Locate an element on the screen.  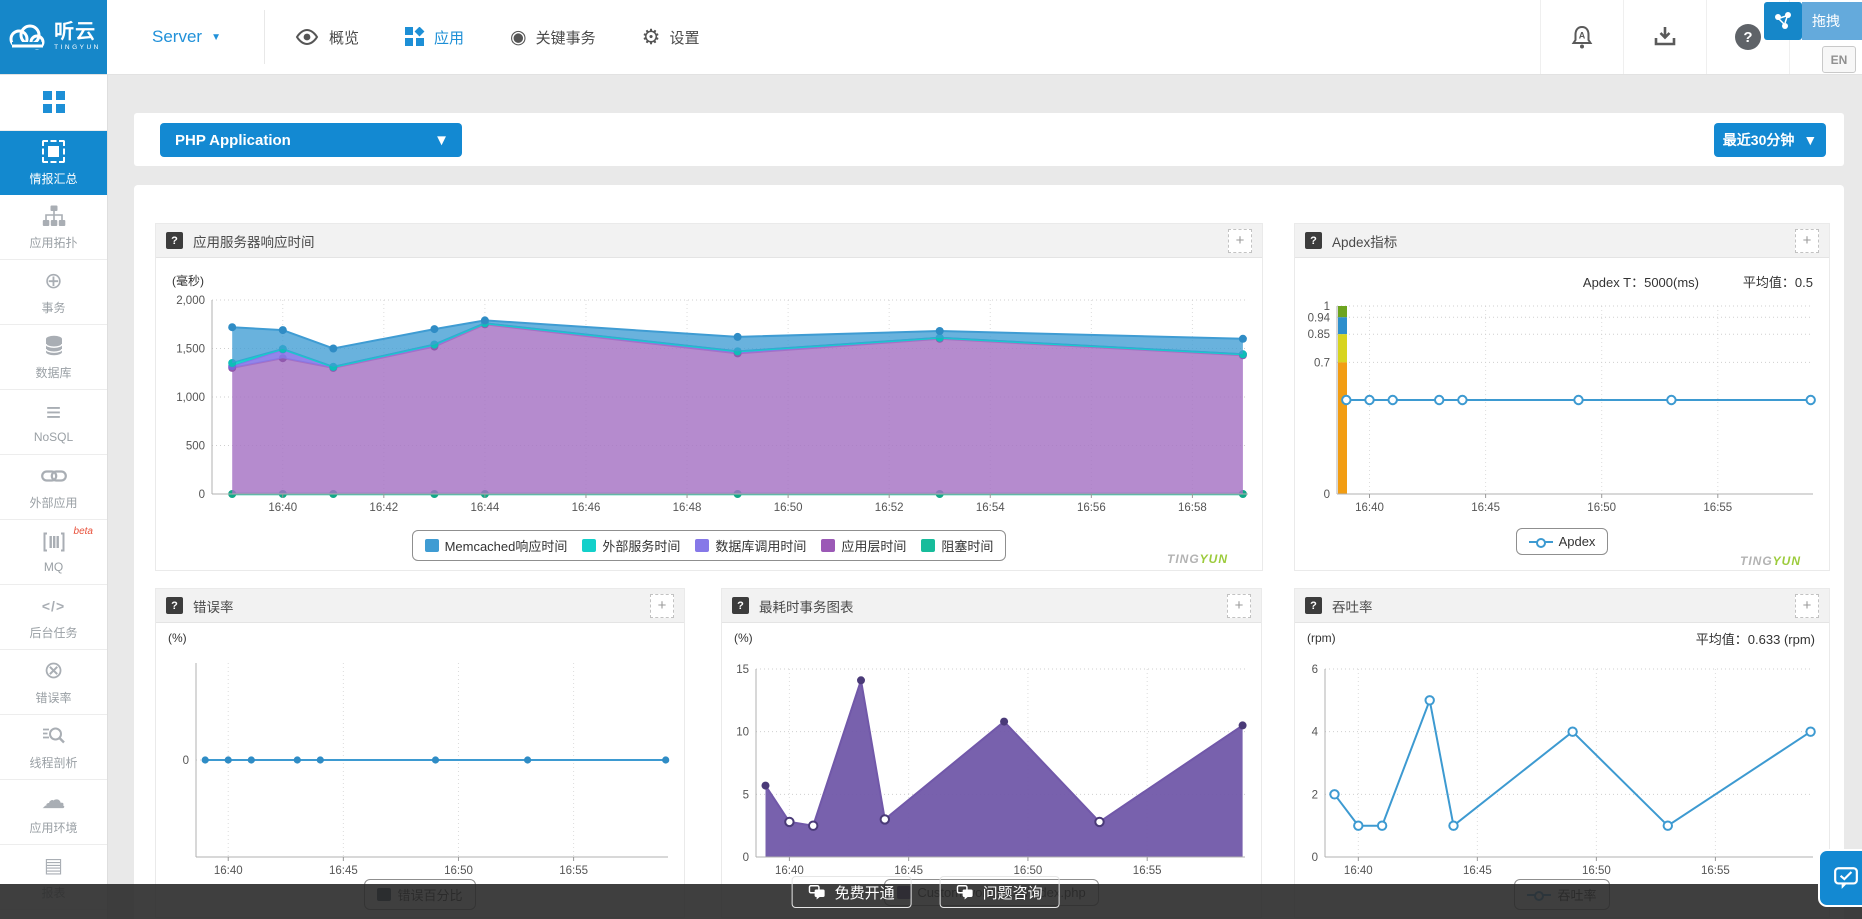
main-nav: 概览 应用 ◉ 关键事务 ⚙ 设置 is located at coordinates (496, 37).